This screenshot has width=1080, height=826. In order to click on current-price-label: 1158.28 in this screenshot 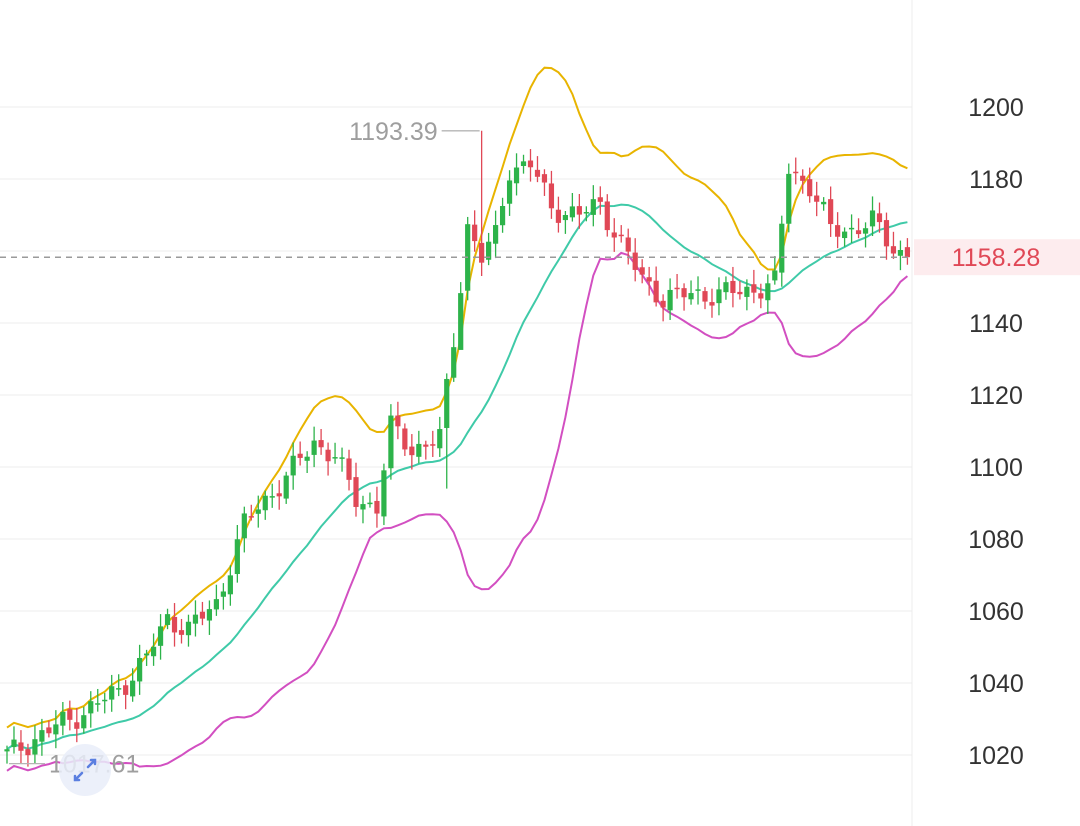, I will do `click(996, 258)`.